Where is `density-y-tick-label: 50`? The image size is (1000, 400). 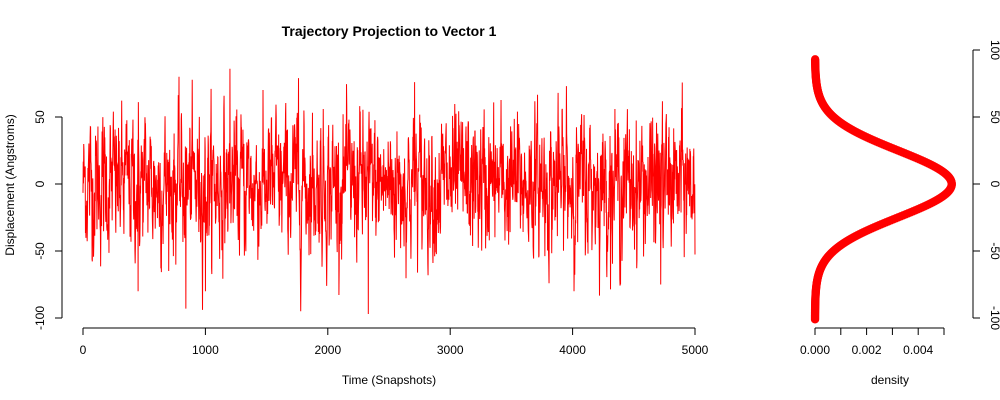
density-y-tick-label: 50 is located at coordinates (994, 117).